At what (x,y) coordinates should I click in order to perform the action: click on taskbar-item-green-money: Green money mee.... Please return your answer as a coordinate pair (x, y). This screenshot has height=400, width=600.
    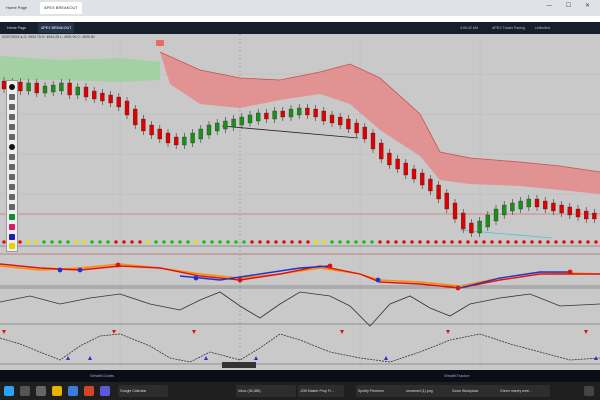
    Looking at the image, I should click on (524, 391).